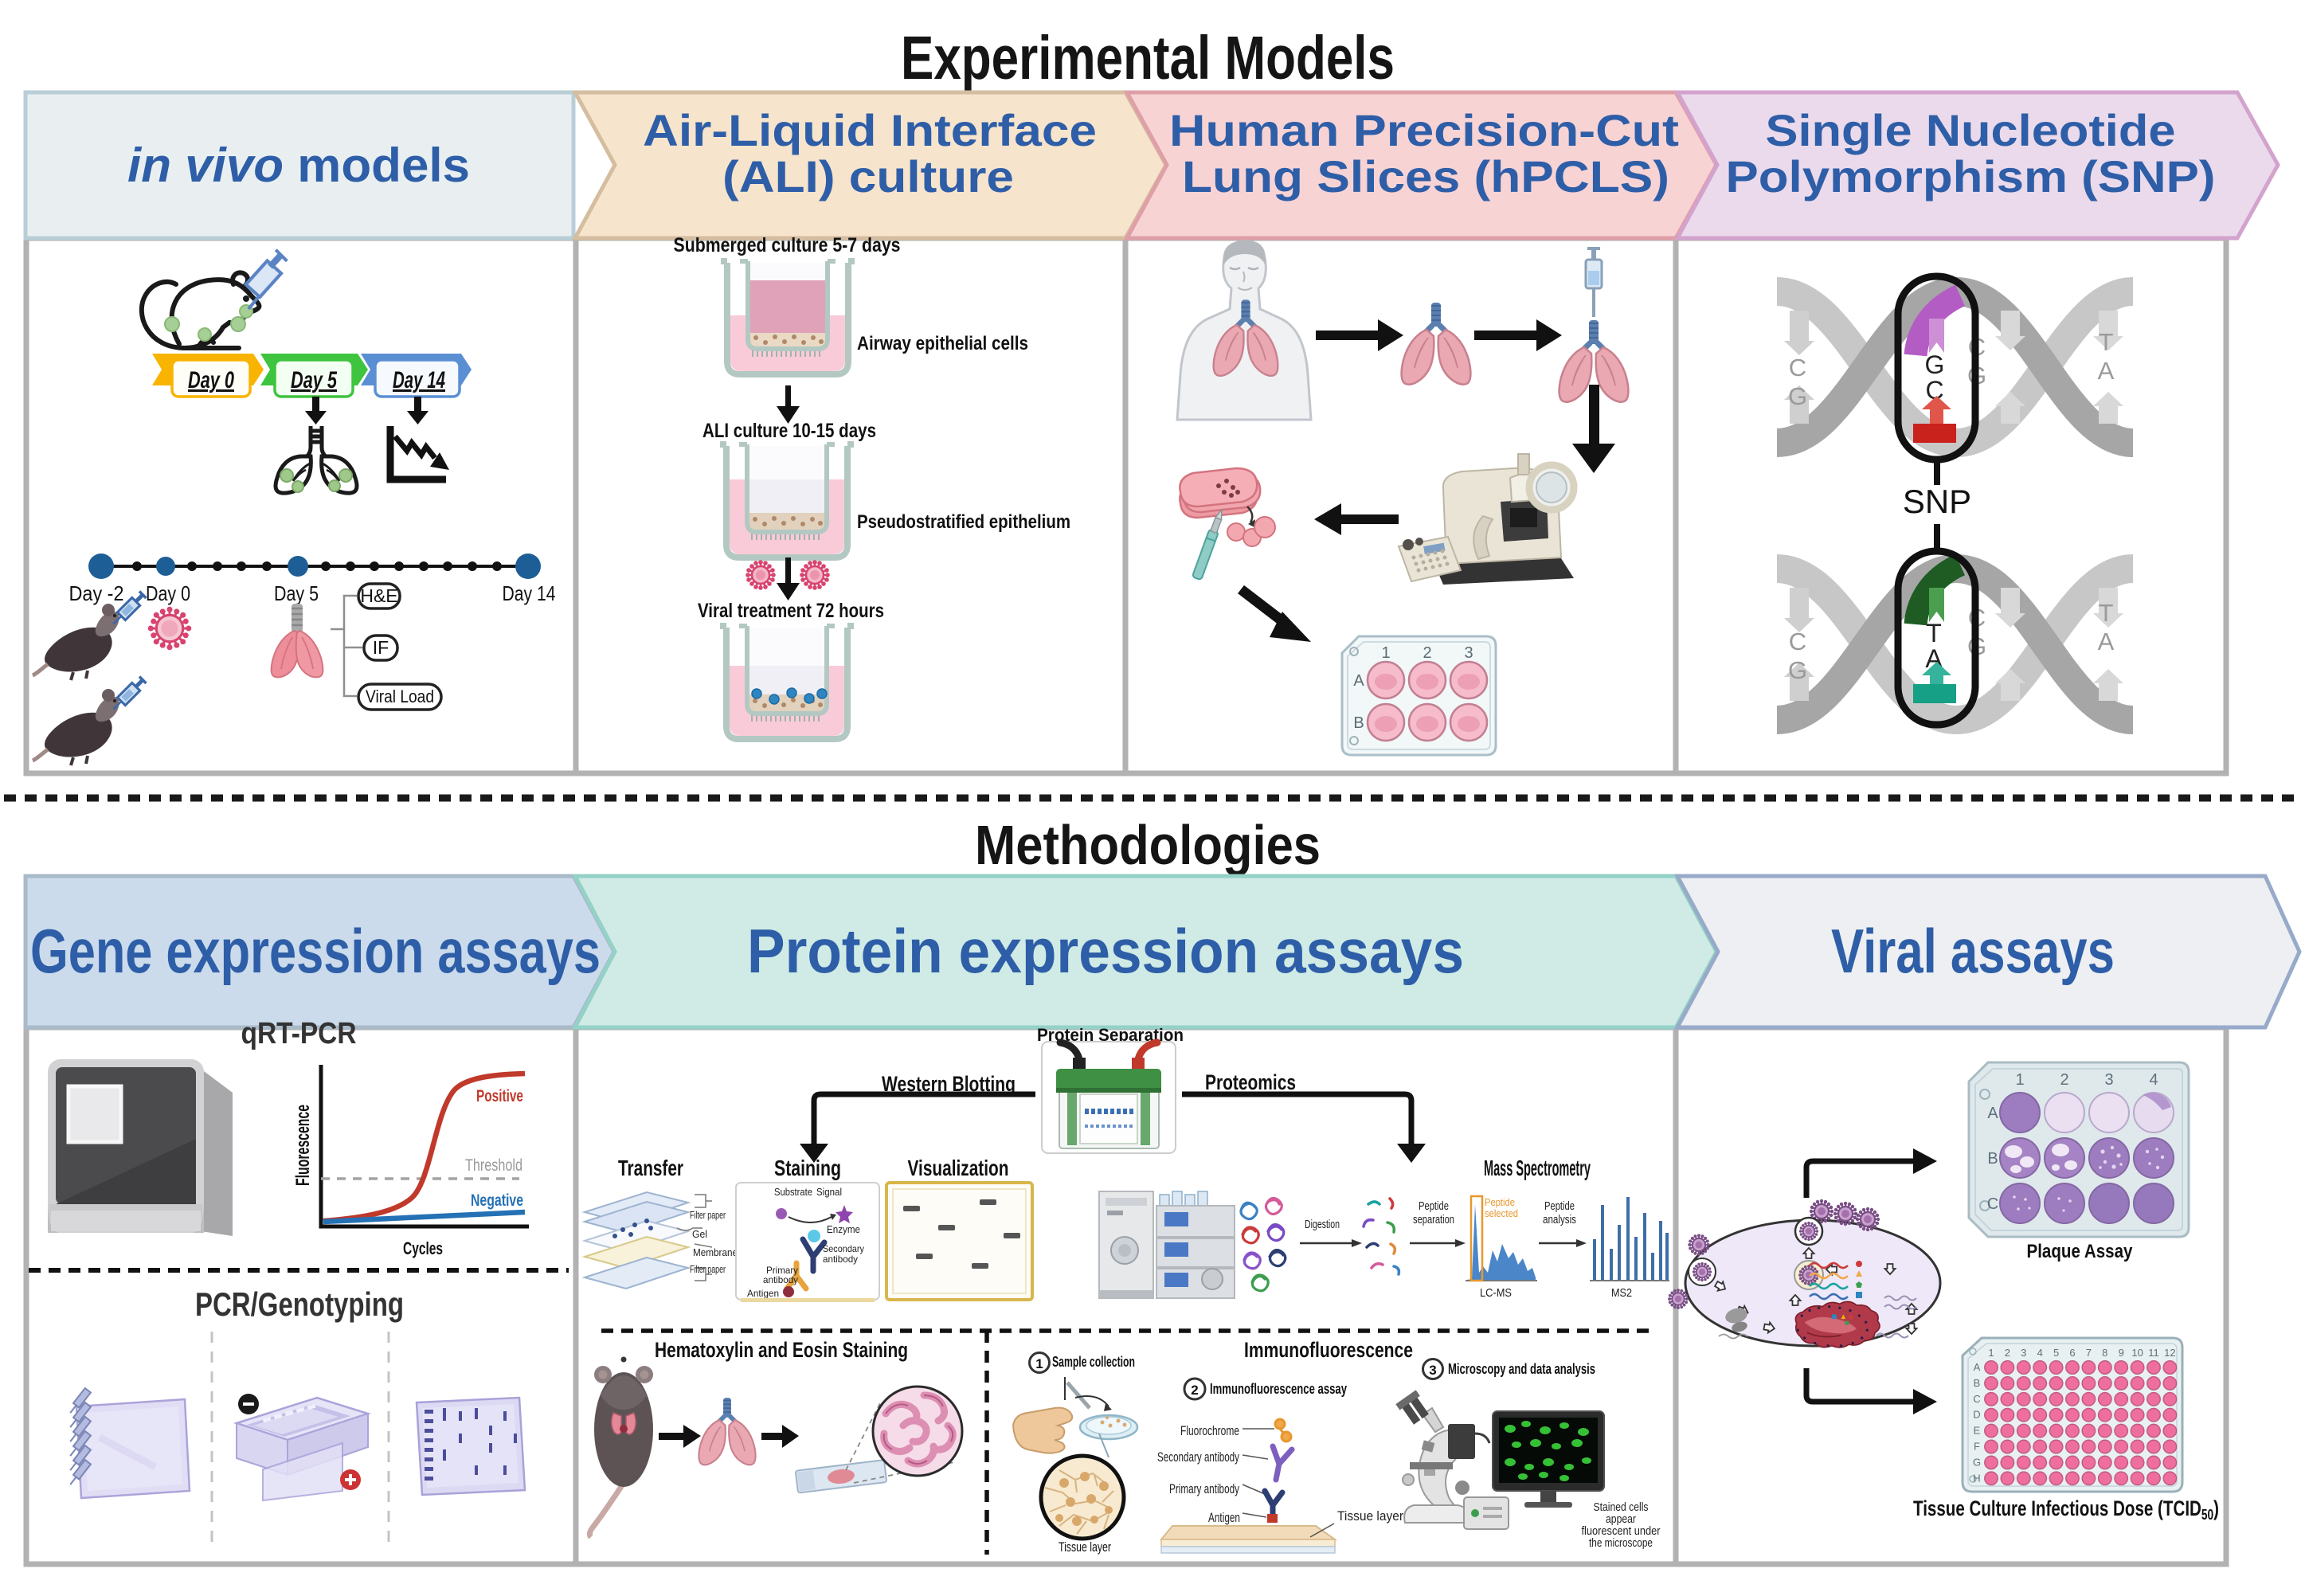 The width and height of the screenshot is (2305, 1596). What do you see at coordinates (1977, 1383) in the screenshot?
I see `svg-text: B` at bounding box center [1977, 1383].